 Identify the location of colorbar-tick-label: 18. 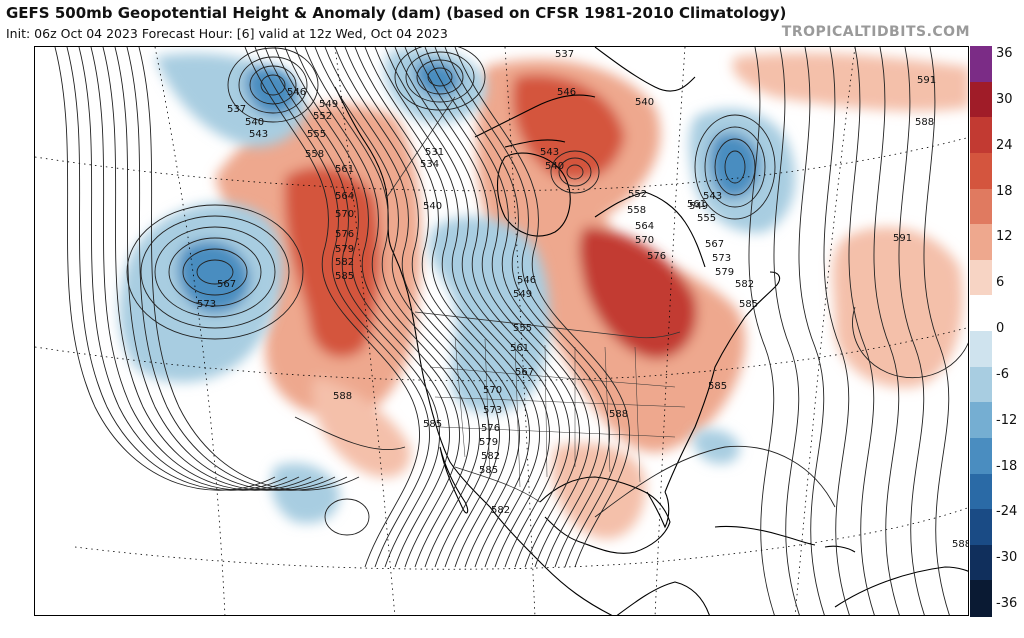
(1004, 191).